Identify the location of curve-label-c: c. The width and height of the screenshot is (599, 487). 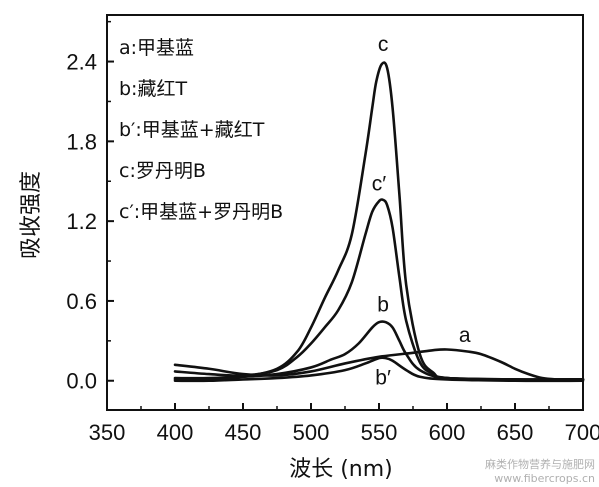
(383, 44).